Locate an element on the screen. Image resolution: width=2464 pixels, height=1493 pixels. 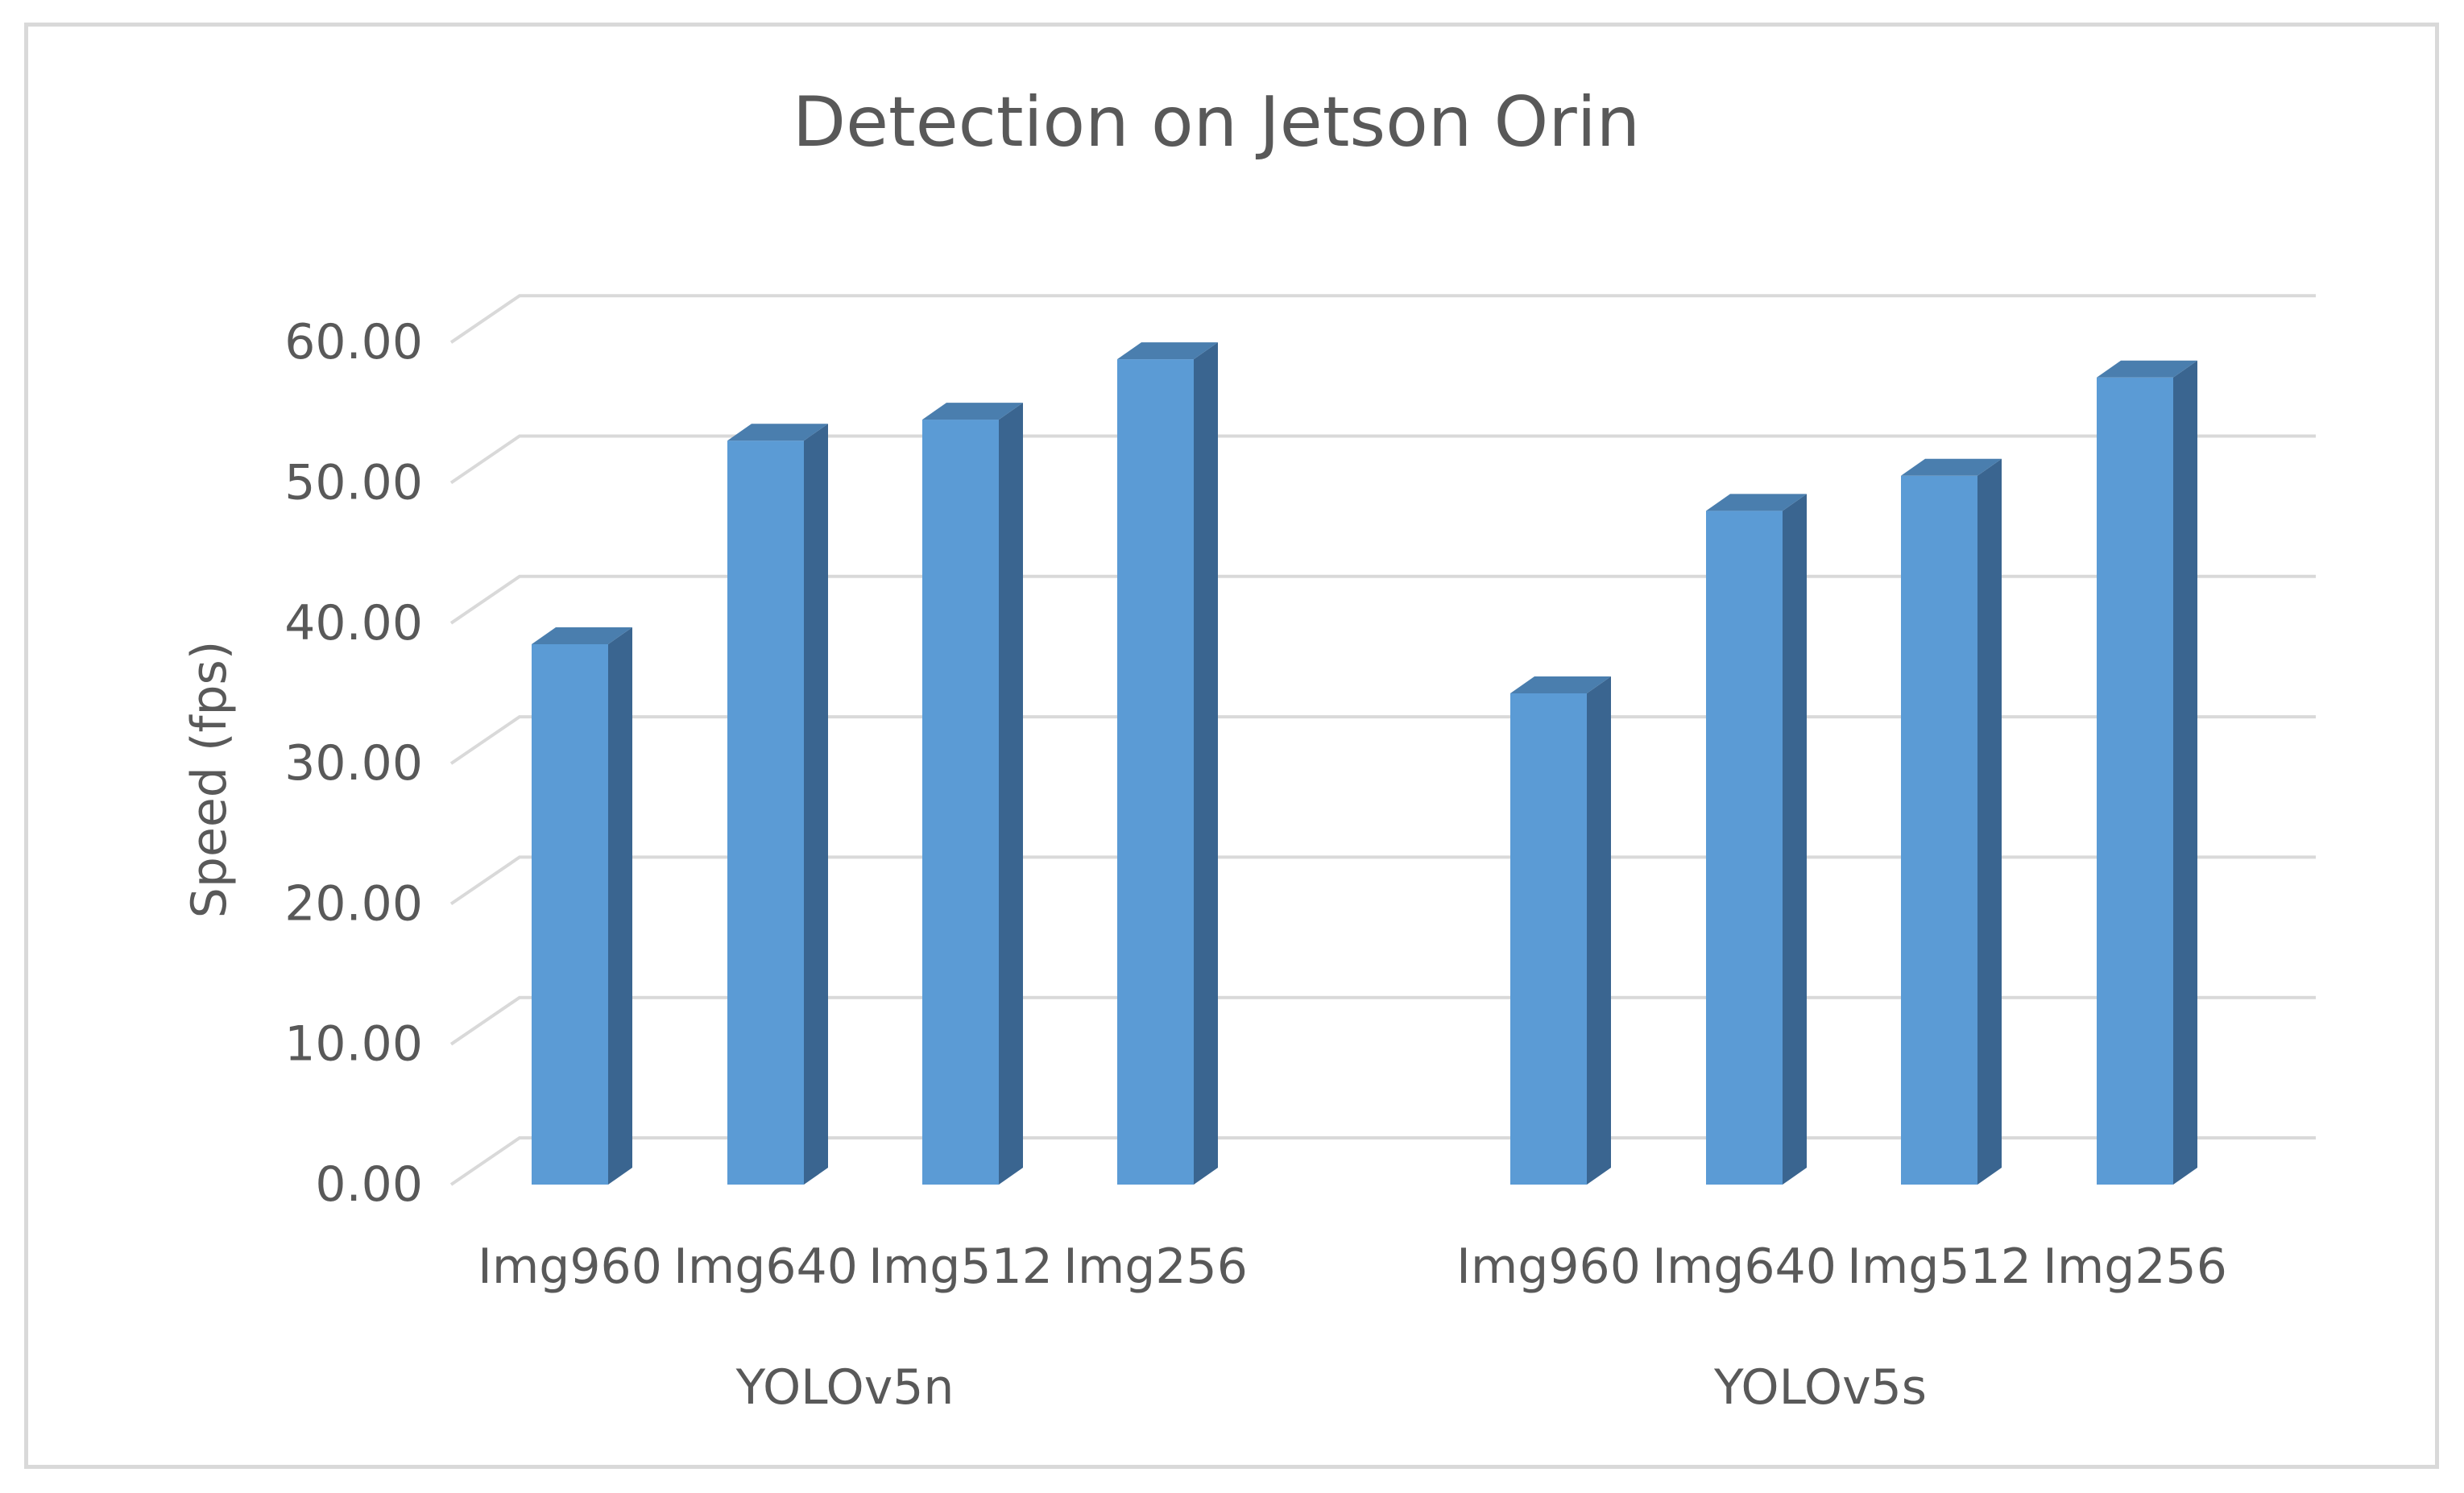
x-group-label: YOLOv5n is located at coordinates (845, 1387).